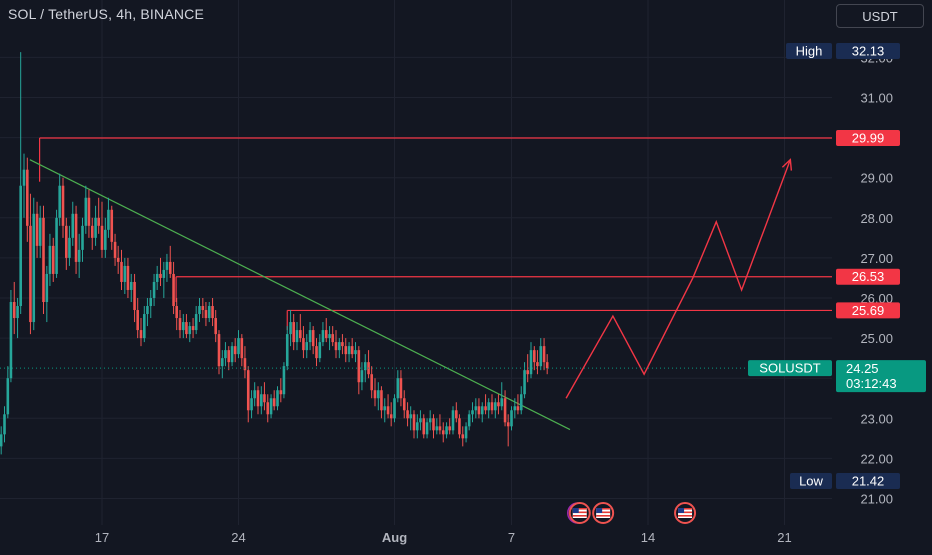  I want to click on y-tick-label: 27.00, so click(876, 258).